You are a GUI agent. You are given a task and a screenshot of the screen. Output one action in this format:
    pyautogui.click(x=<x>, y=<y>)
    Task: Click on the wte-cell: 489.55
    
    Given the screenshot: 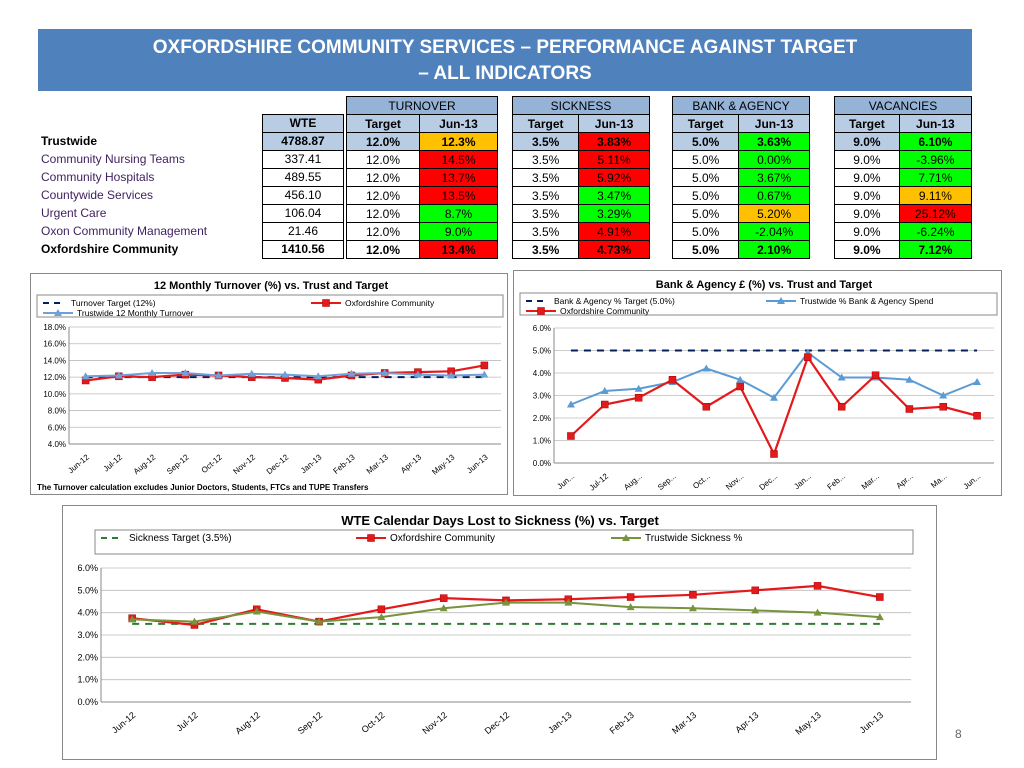 What is the action you would take?
    pyautogui.click(x=303, y=177)
    